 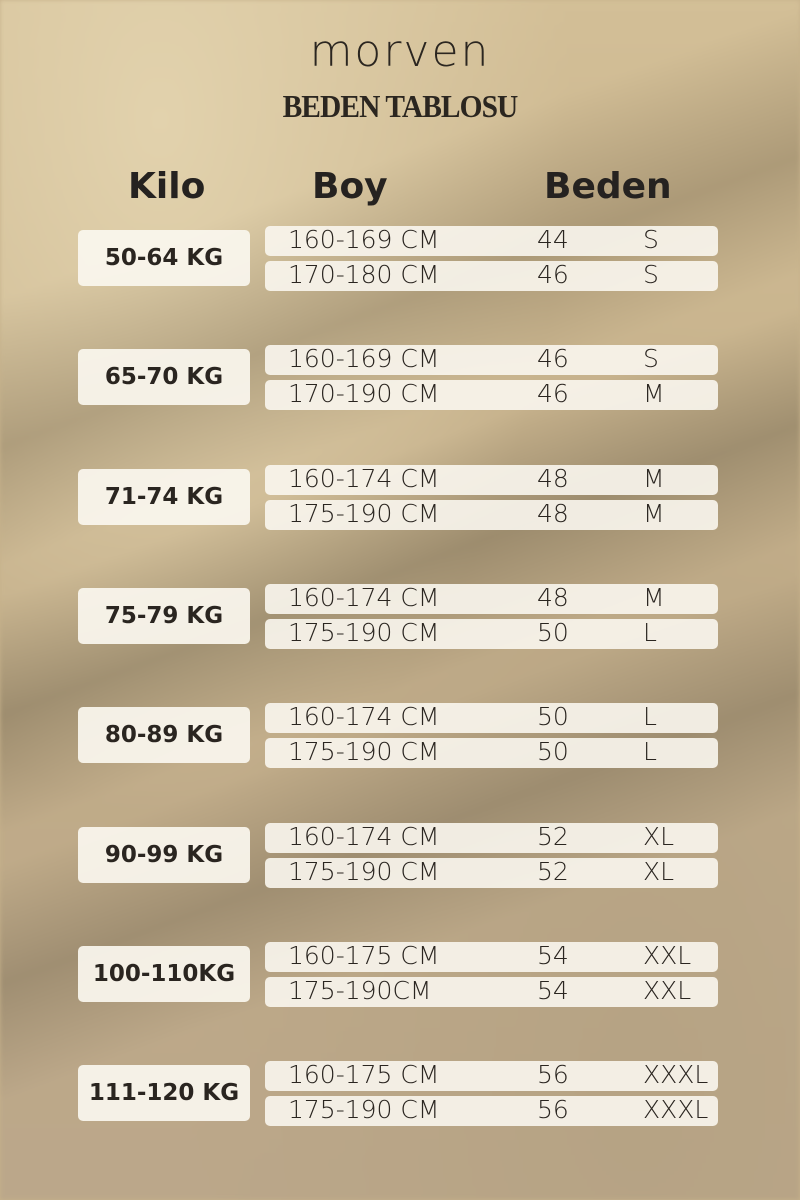 I want to click on size-group: 71-74 KG 160-174 CM 48 M 175-190 CM 48 M, so click(x=400, y=499).